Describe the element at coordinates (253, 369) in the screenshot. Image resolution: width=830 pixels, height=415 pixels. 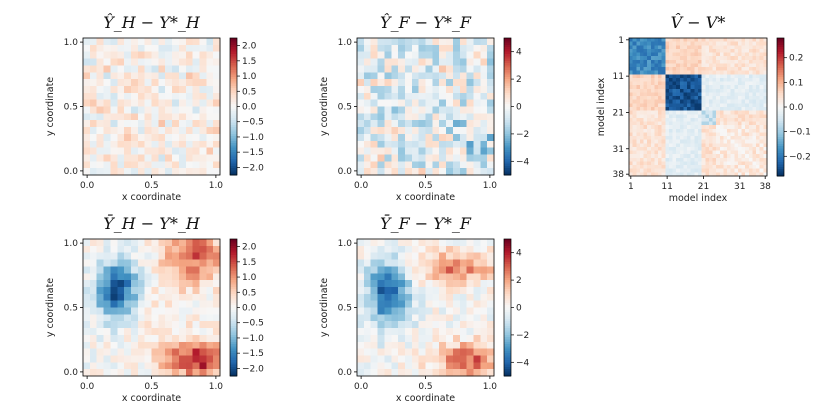
I see `colorbar-tick-label: −2.0` at that location.